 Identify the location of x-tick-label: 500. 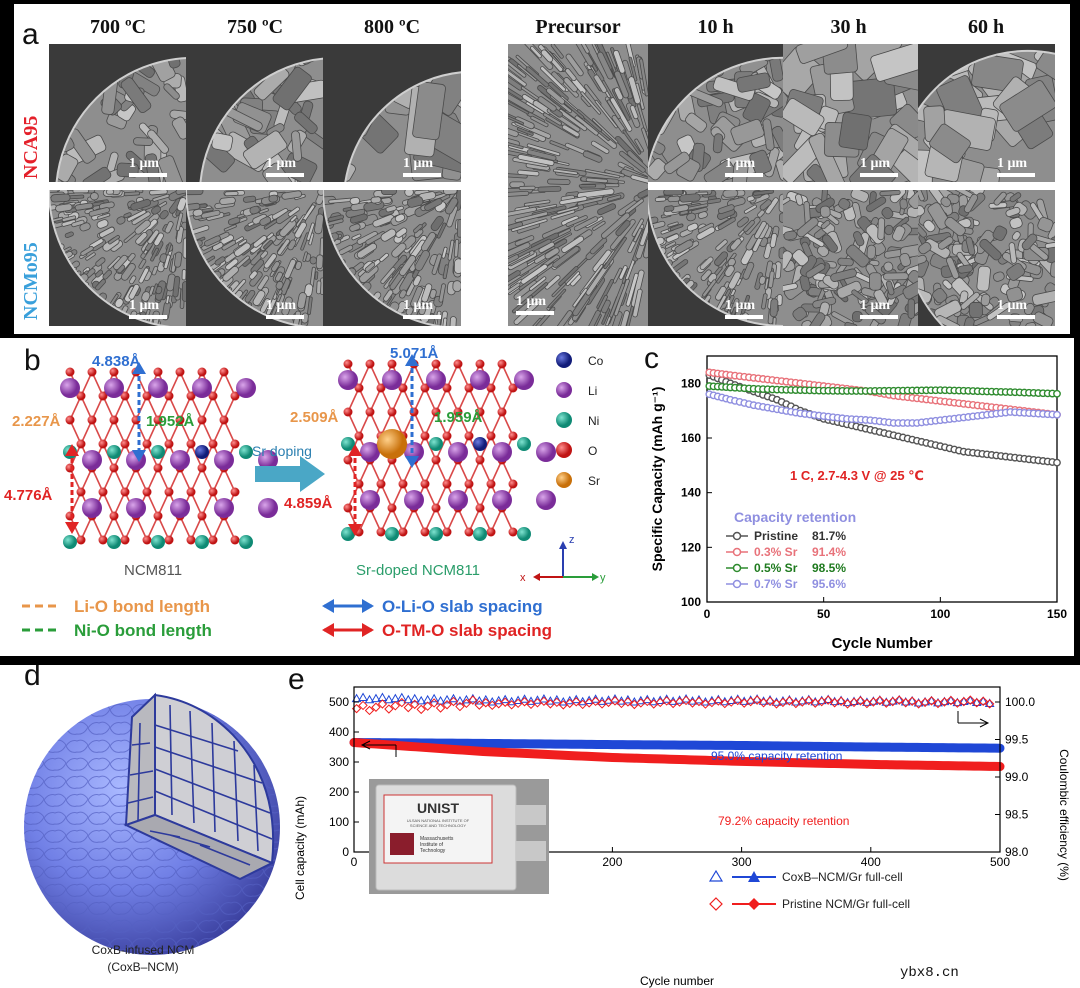
(1000, 862).